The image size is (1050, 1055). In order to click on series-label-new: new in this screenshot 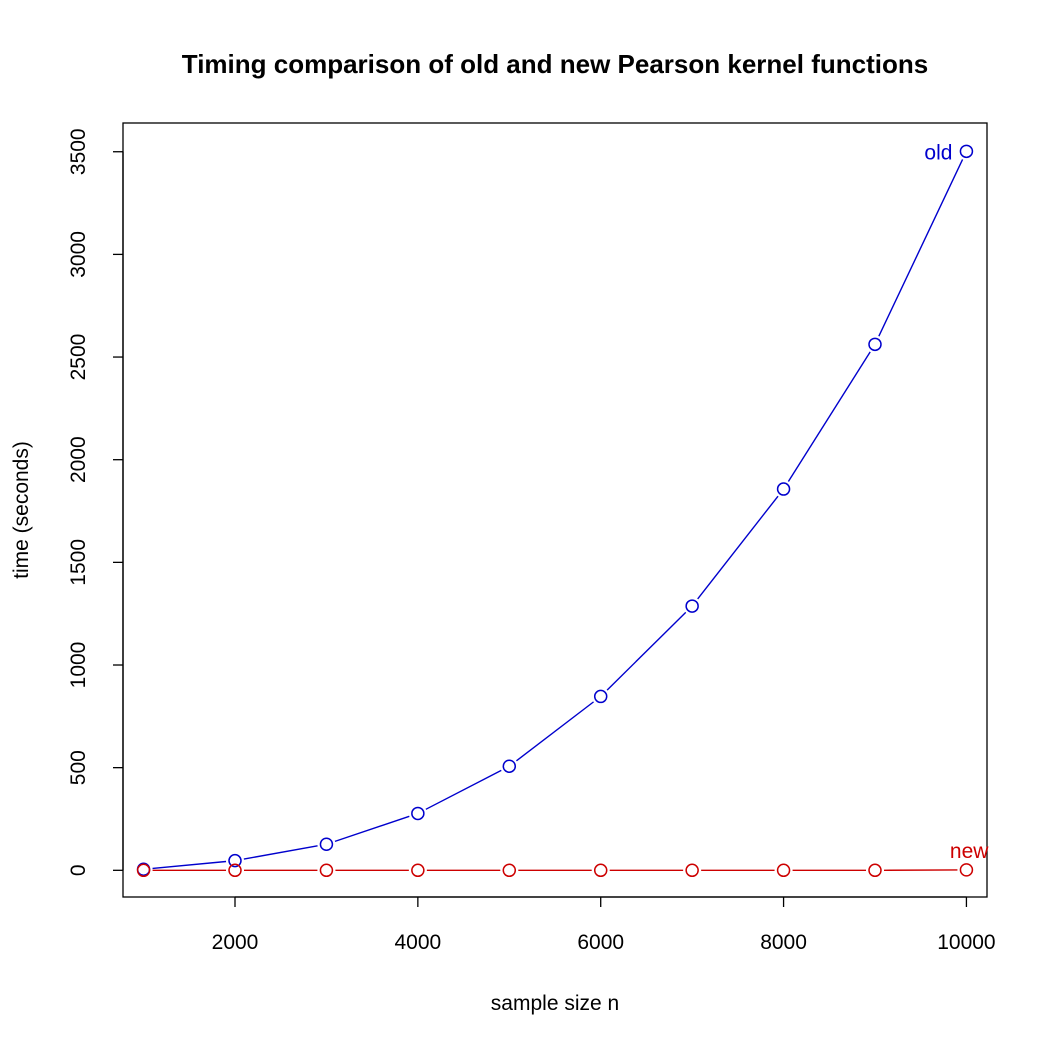, I will do `click(969, 851)`.